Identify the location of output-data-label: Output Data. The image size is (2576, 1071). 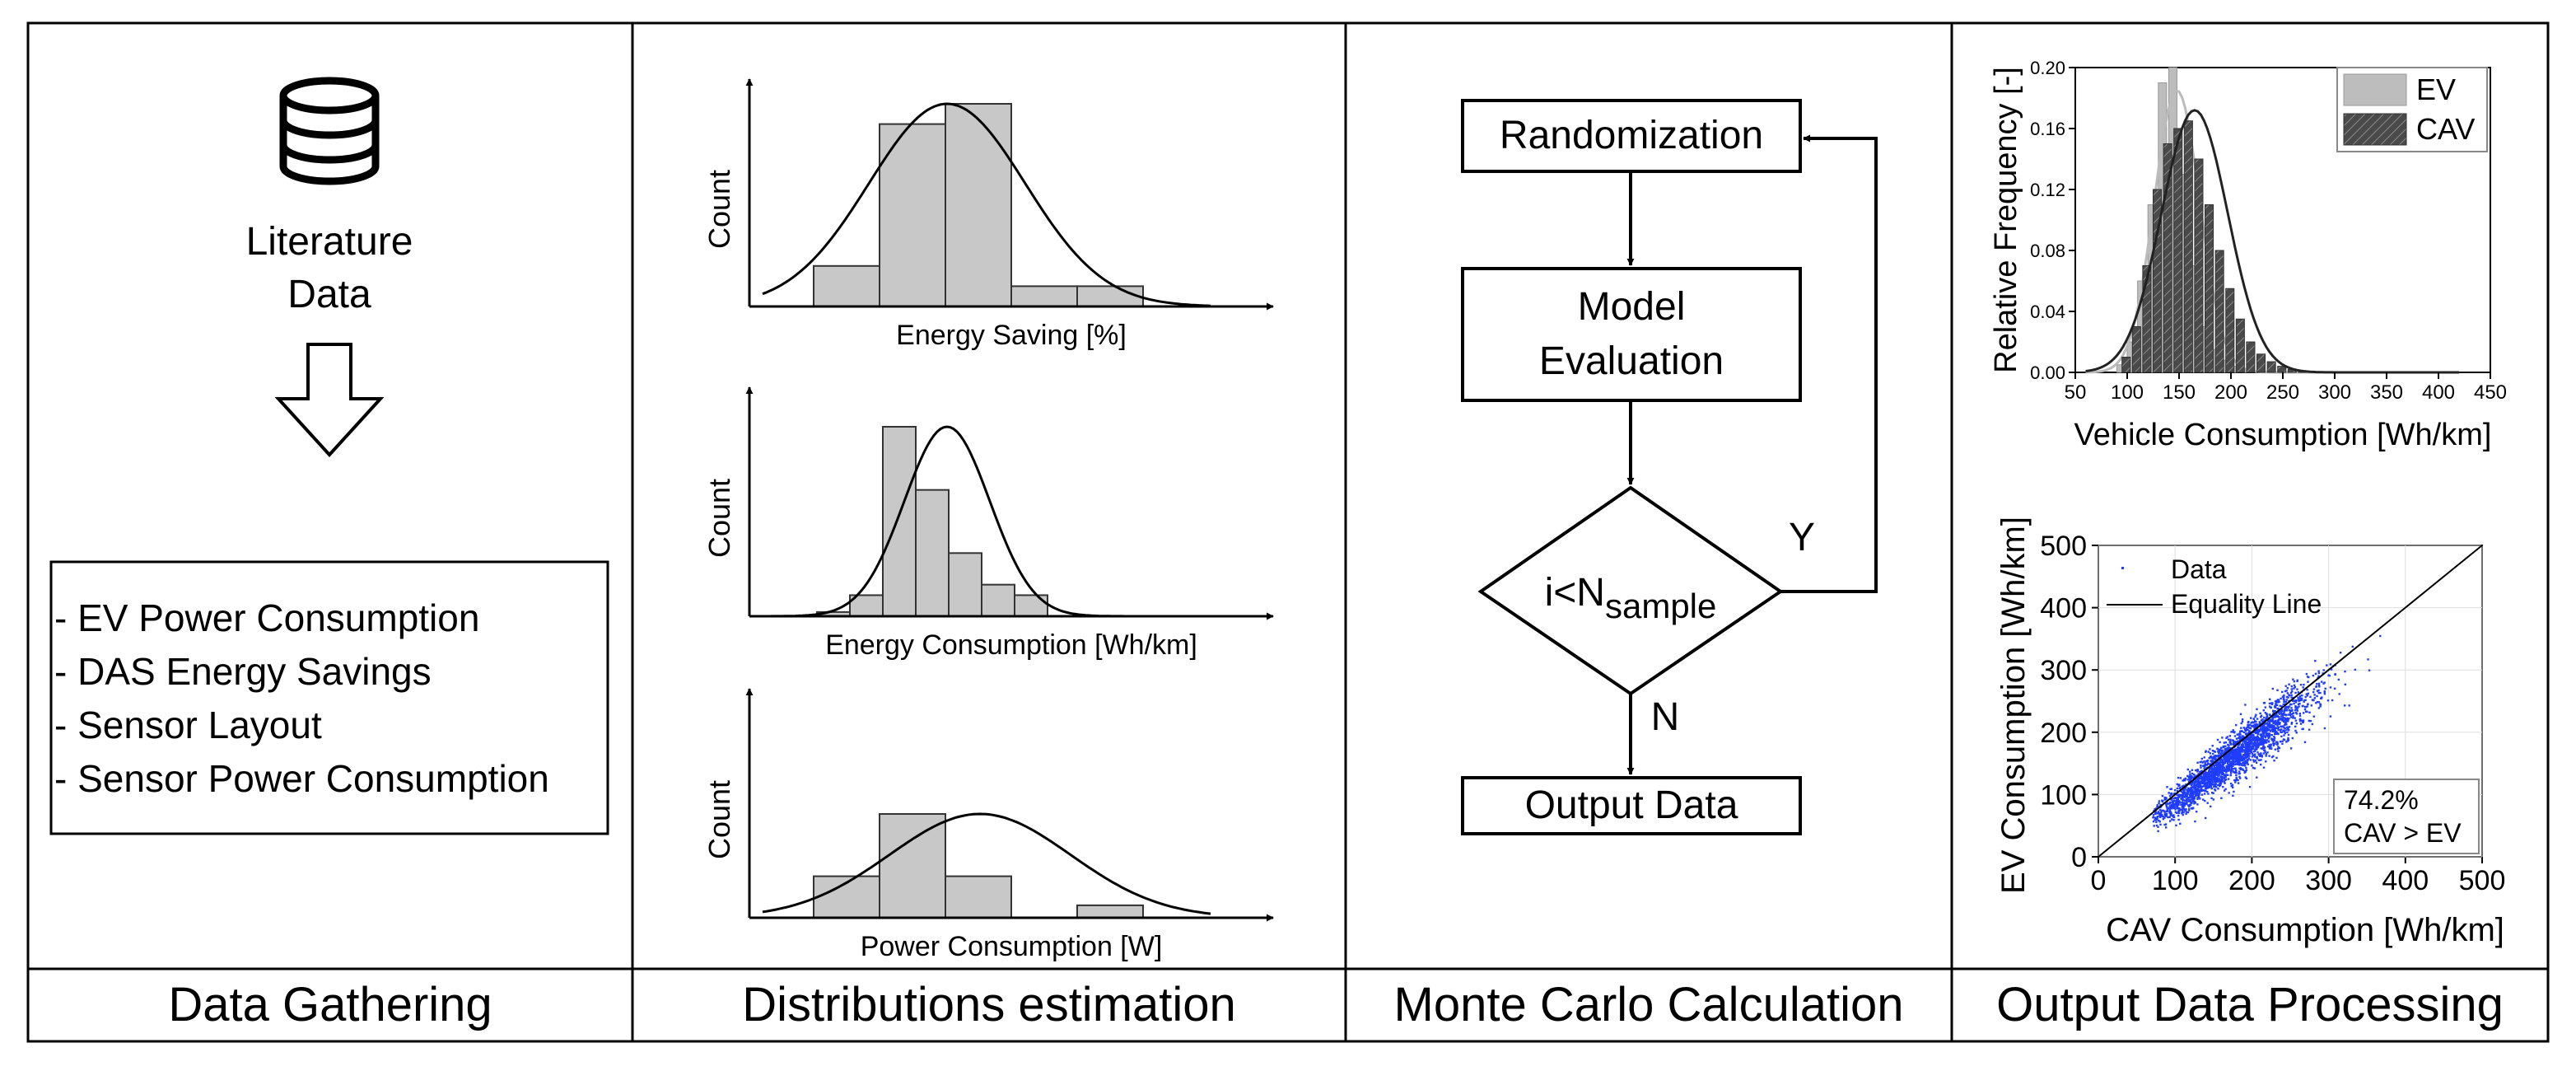
(1631, 805).